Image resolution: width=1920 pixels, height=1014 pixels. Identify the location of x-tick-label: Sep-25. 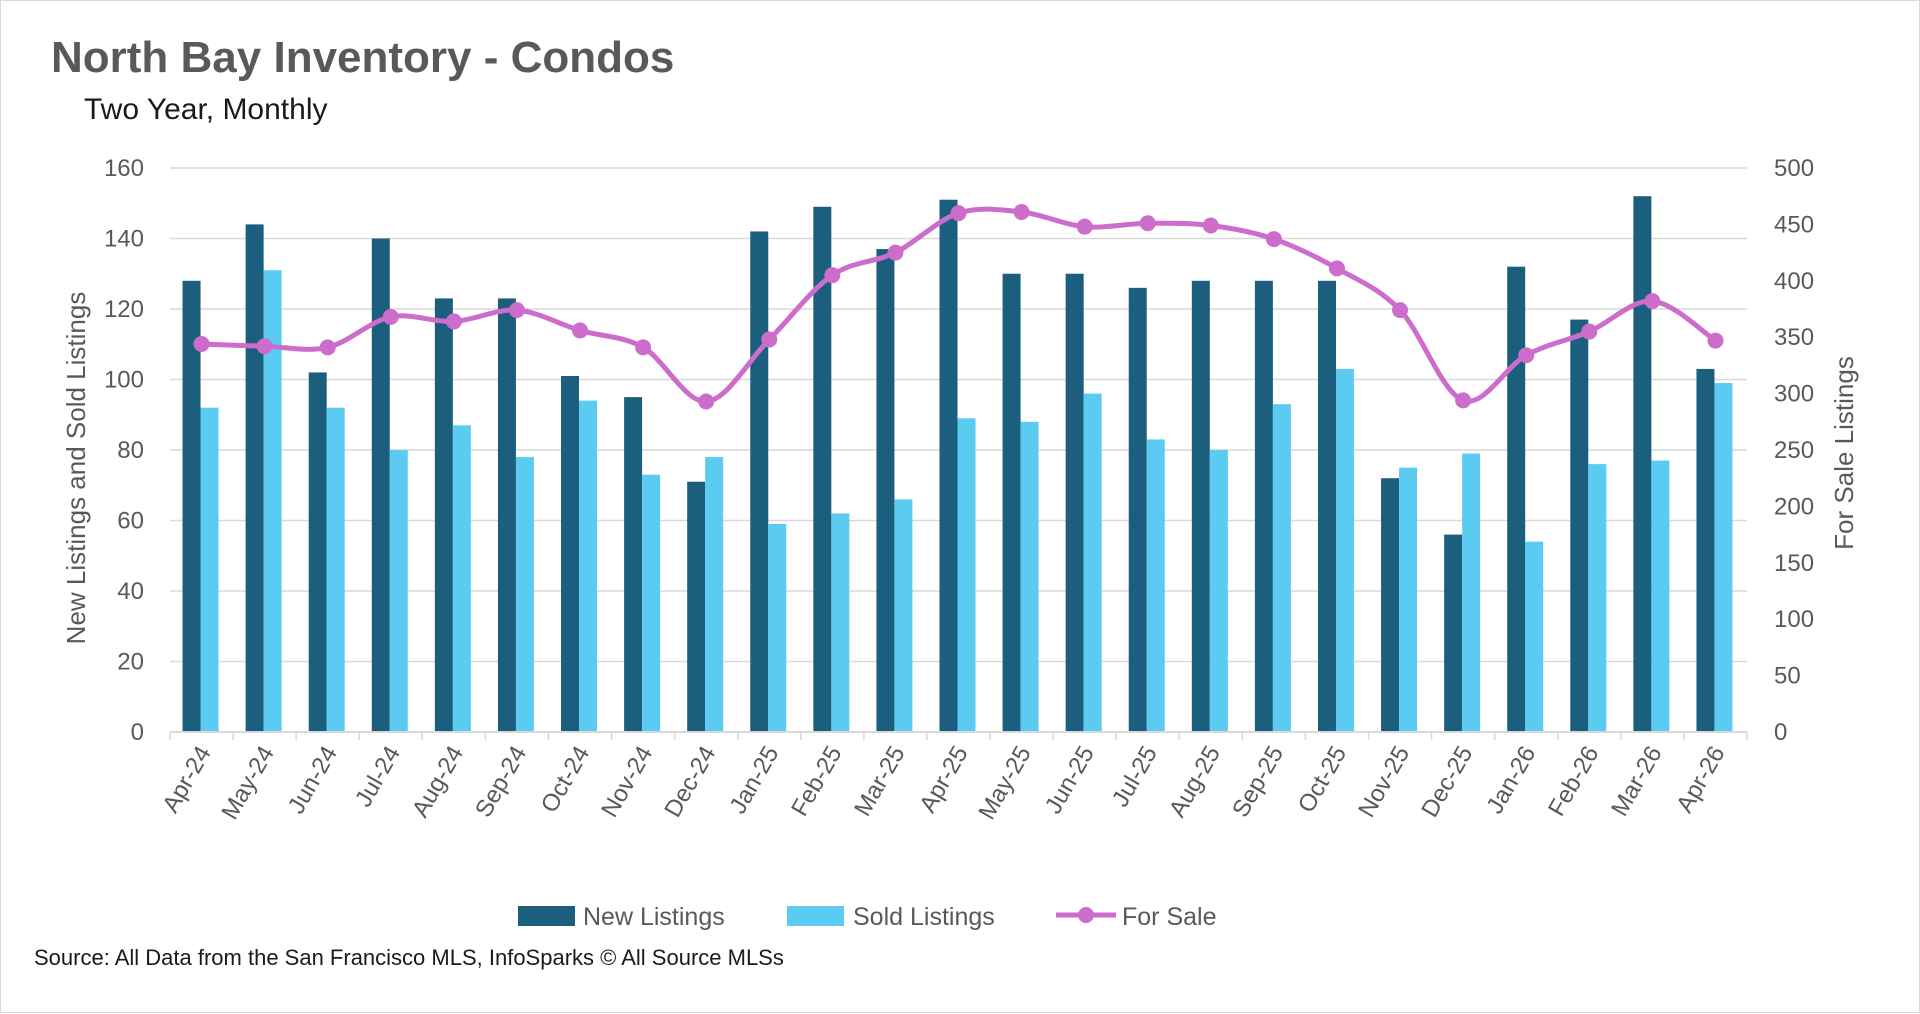
(1258, 782).